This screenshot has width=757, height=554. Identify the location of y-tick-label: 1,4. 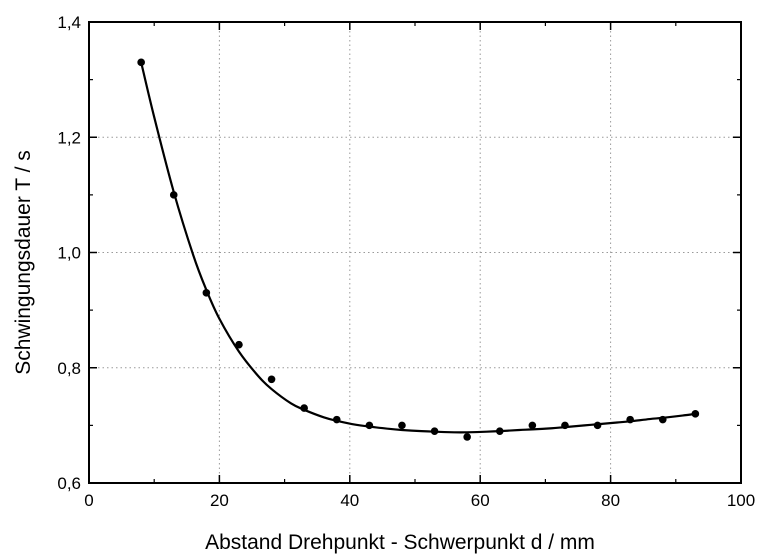
(69, 22).